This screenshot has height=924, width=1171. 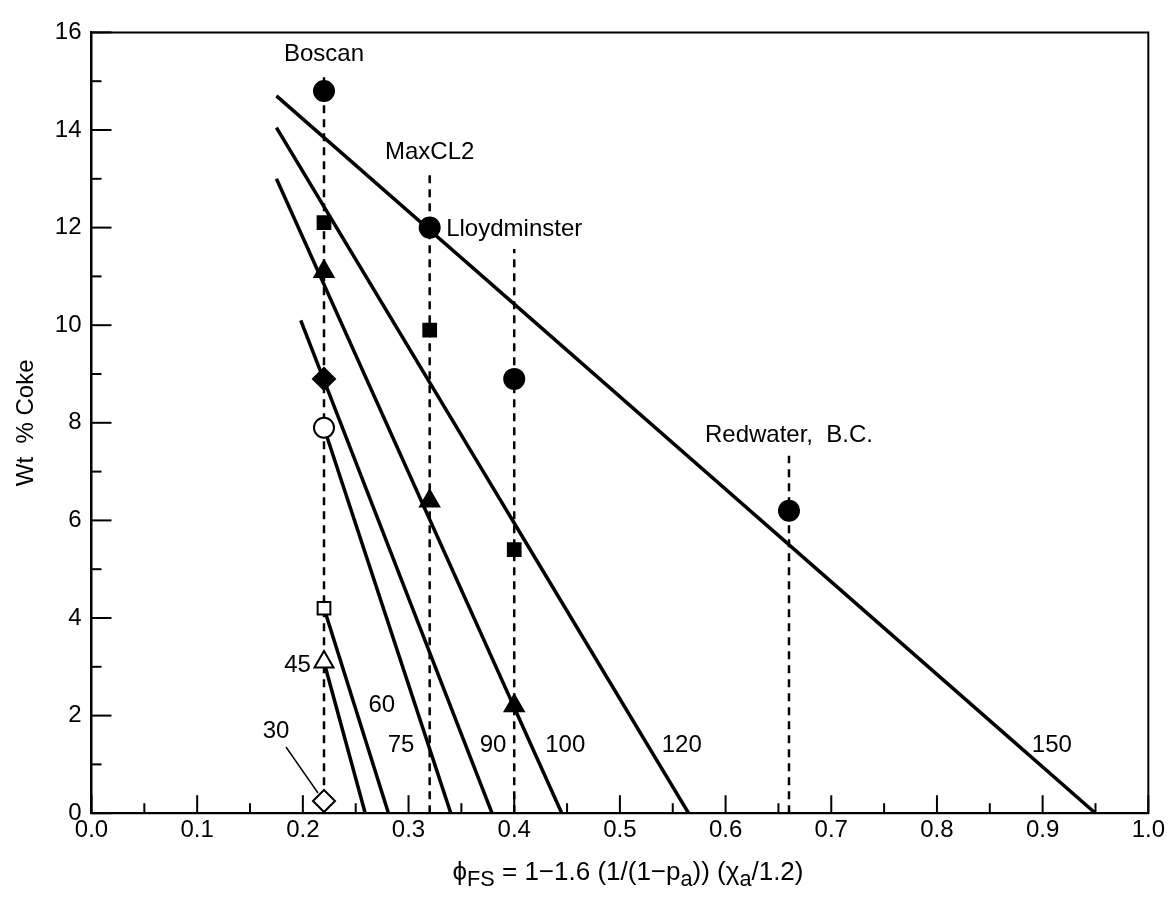 What do you see at coordinates (937, 829) in the screenshot?
I see `x-tick-label: 0.8` at bounding box center [937, 829].